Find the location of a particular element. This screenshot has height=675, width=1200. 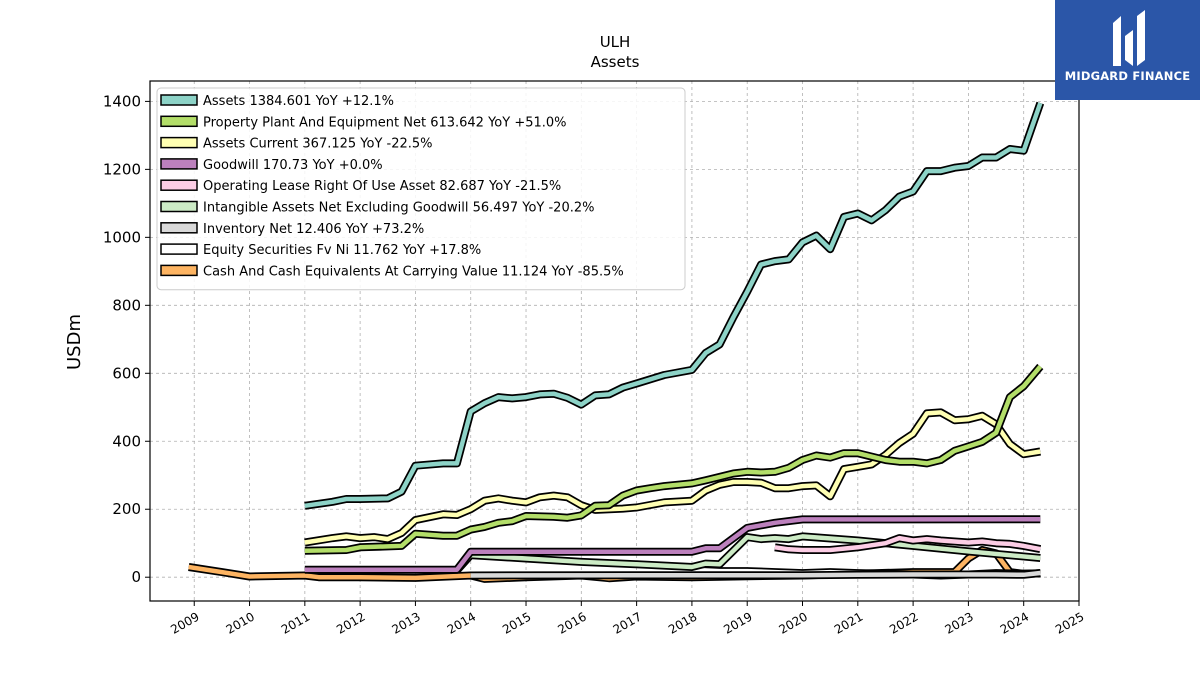

legend-label: Inventory Net 12.406 YoY +73.2% is located at coordinates (313, 229).